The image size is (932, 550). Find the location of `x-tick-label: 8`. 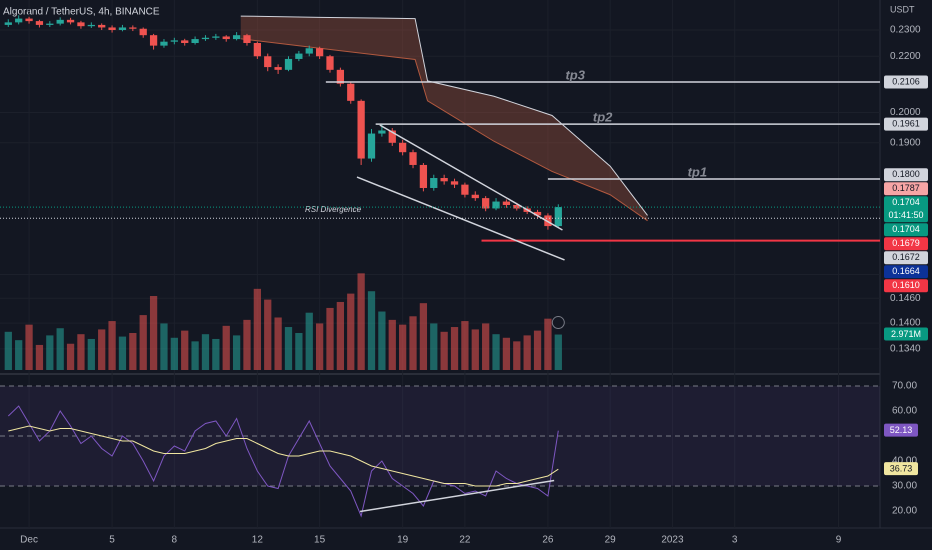

x-tick-label: 8 is located at coordinates (175, 540).